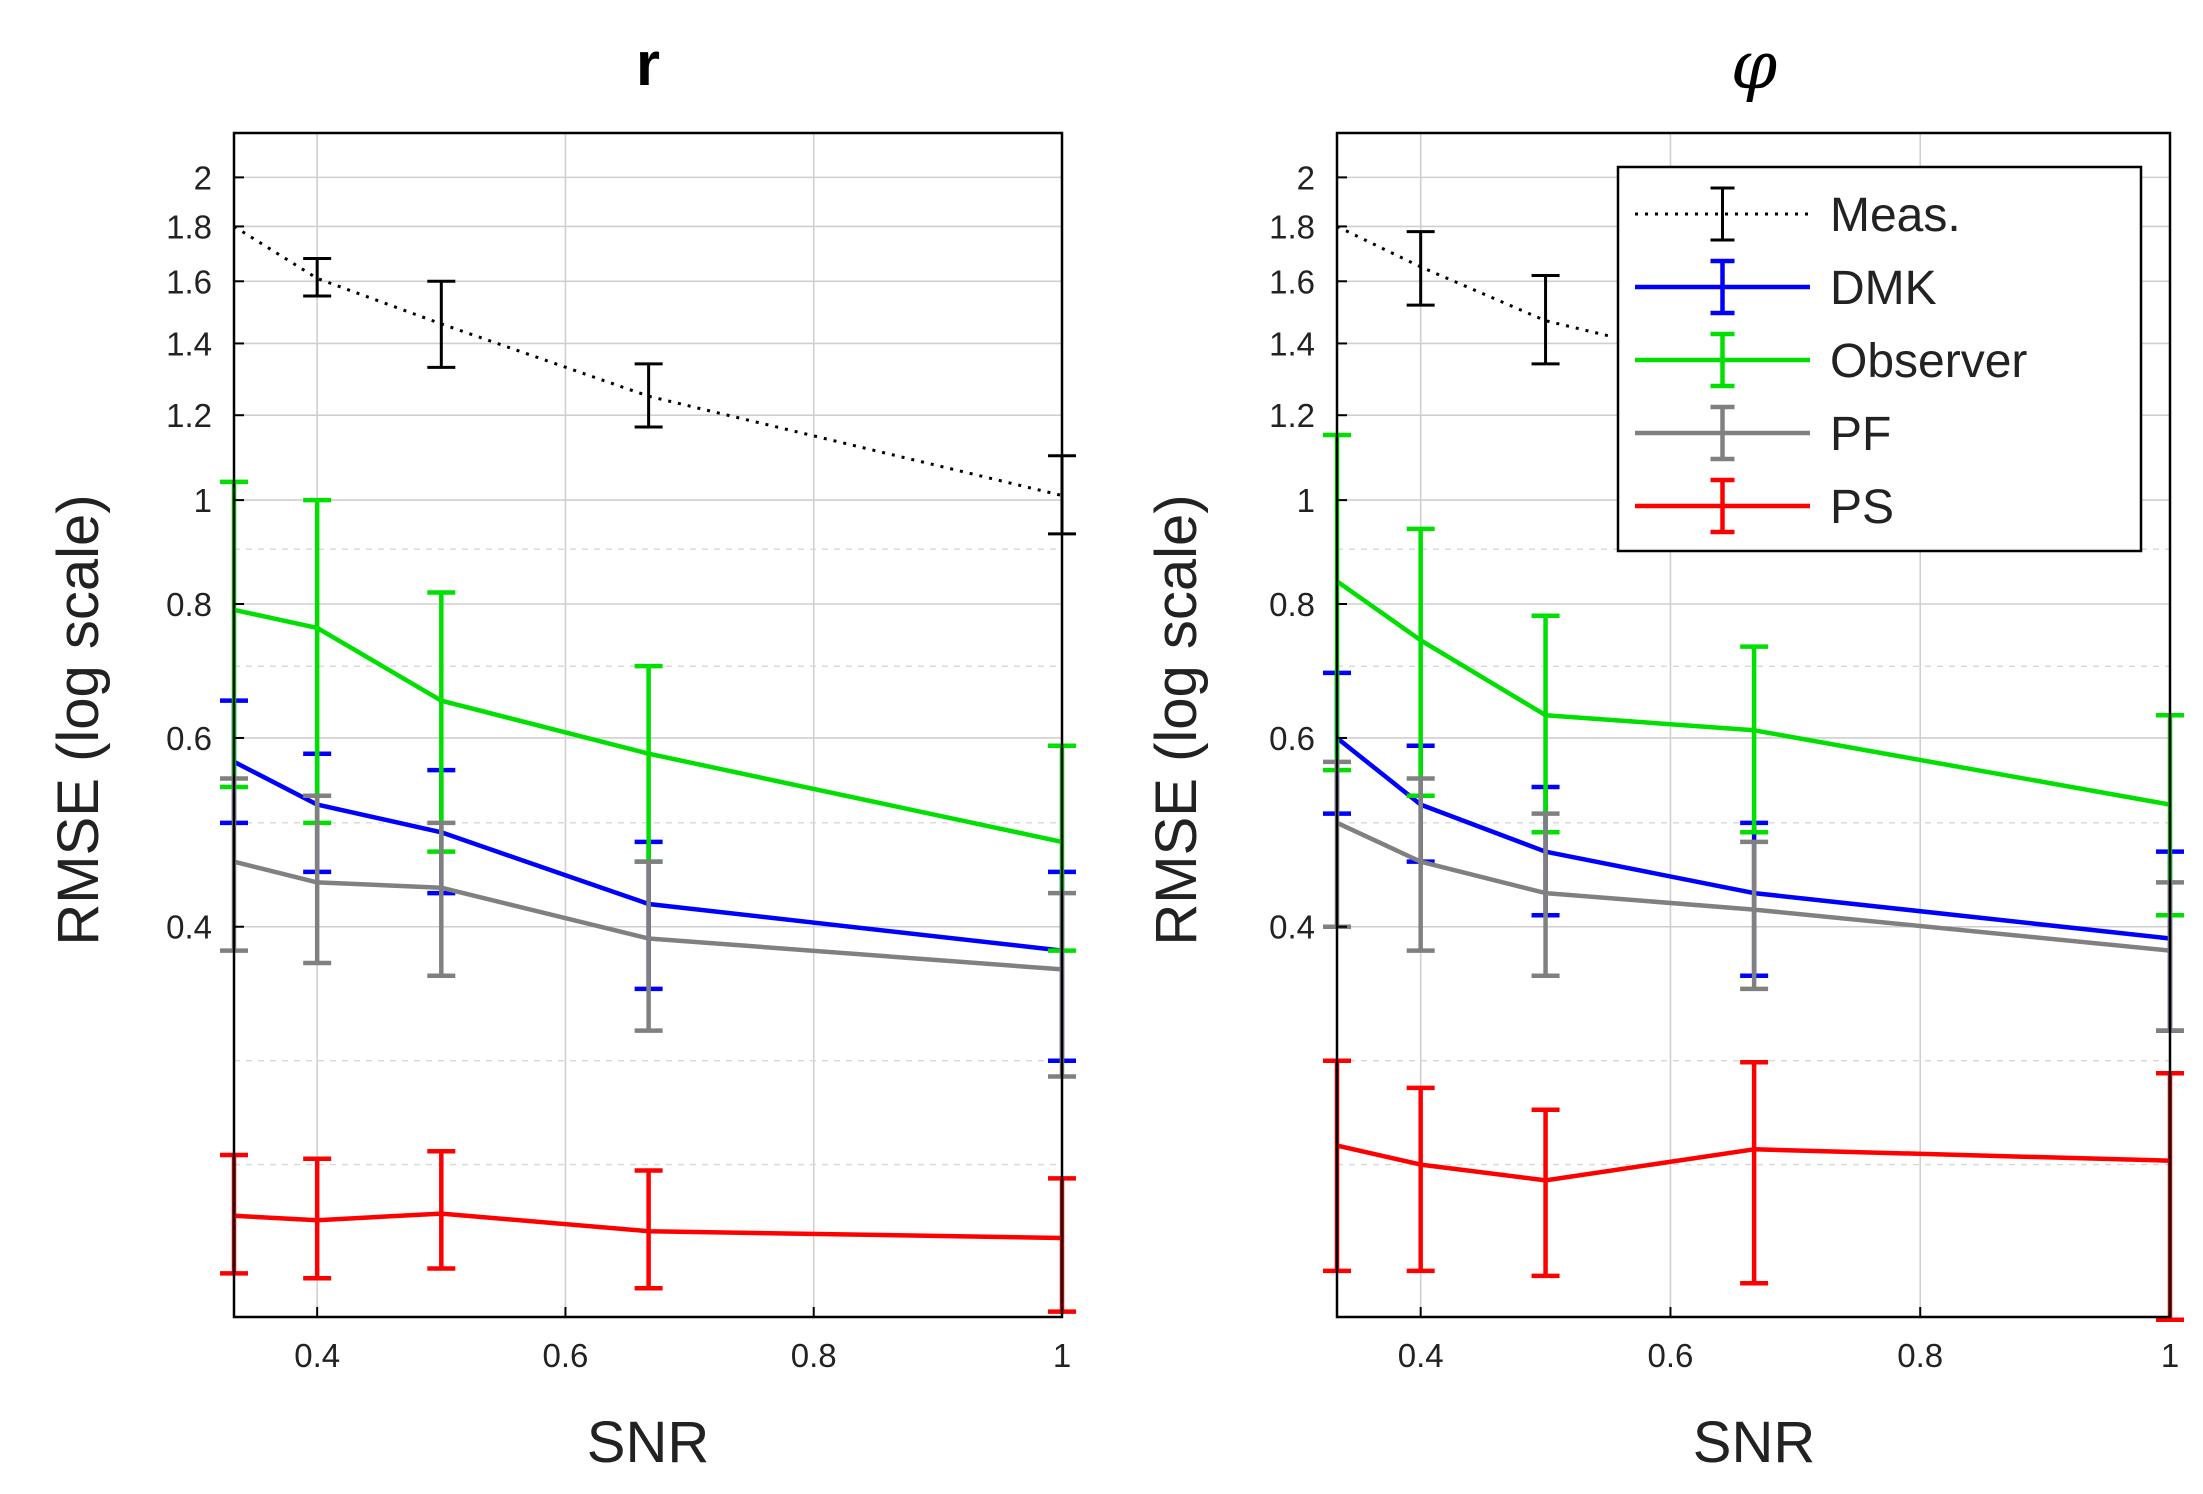 Image resolution: width=2203 pixels, height=1494 pixels. Describe the element at coordinates (1722, 360) in the screenshot. I see `legend-symbol-observer` at that location.